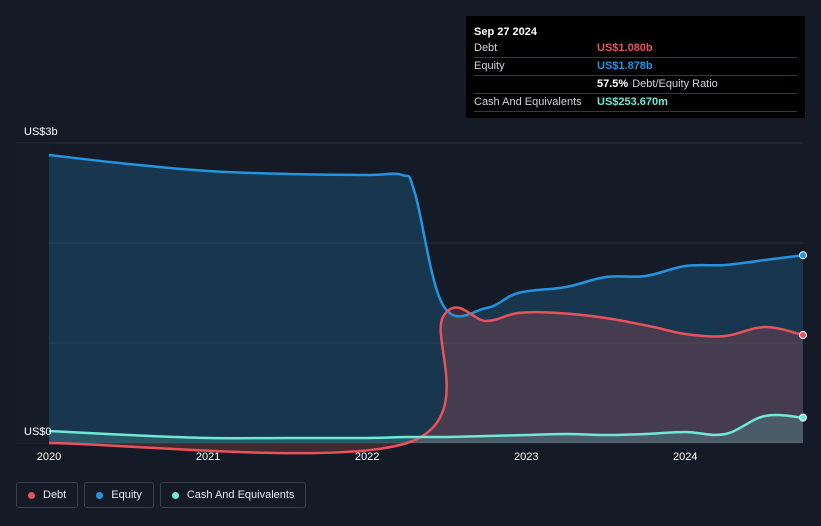  I want to click on tooltip-row-ratio: 57.5% Debt/Equity Ratio, so click(635, 85).